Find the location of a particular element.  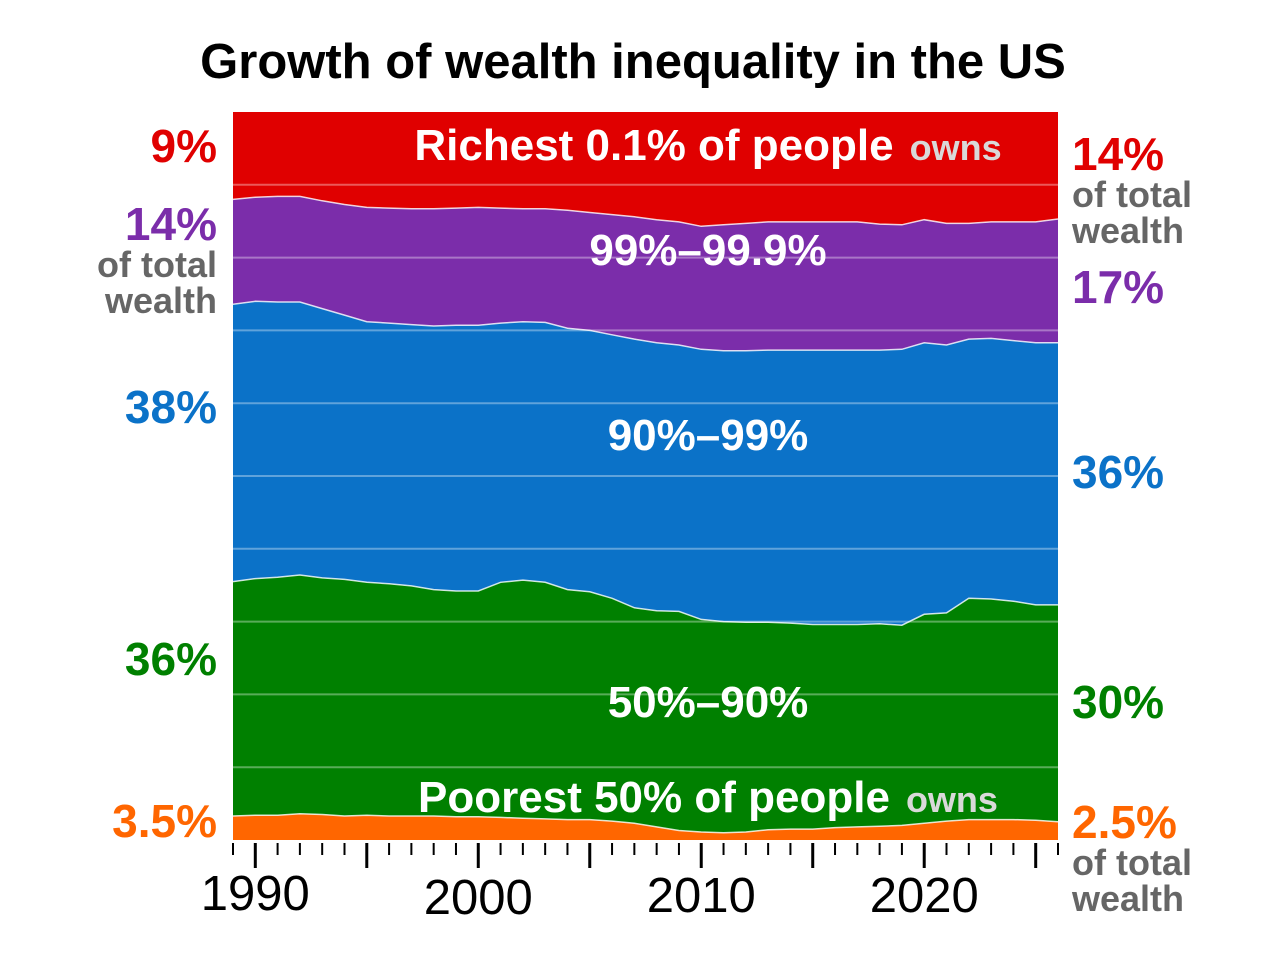

left-label-p99_999: 14% is located at coordinates (171, 224).